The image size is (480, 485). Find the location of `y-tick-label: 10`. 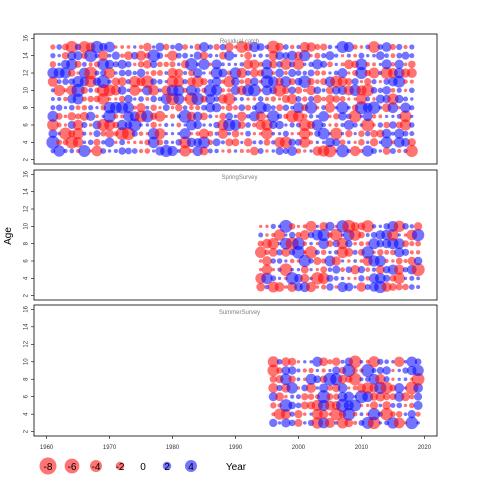

y-tick-label: 10 is located at coordinates (27, 225).